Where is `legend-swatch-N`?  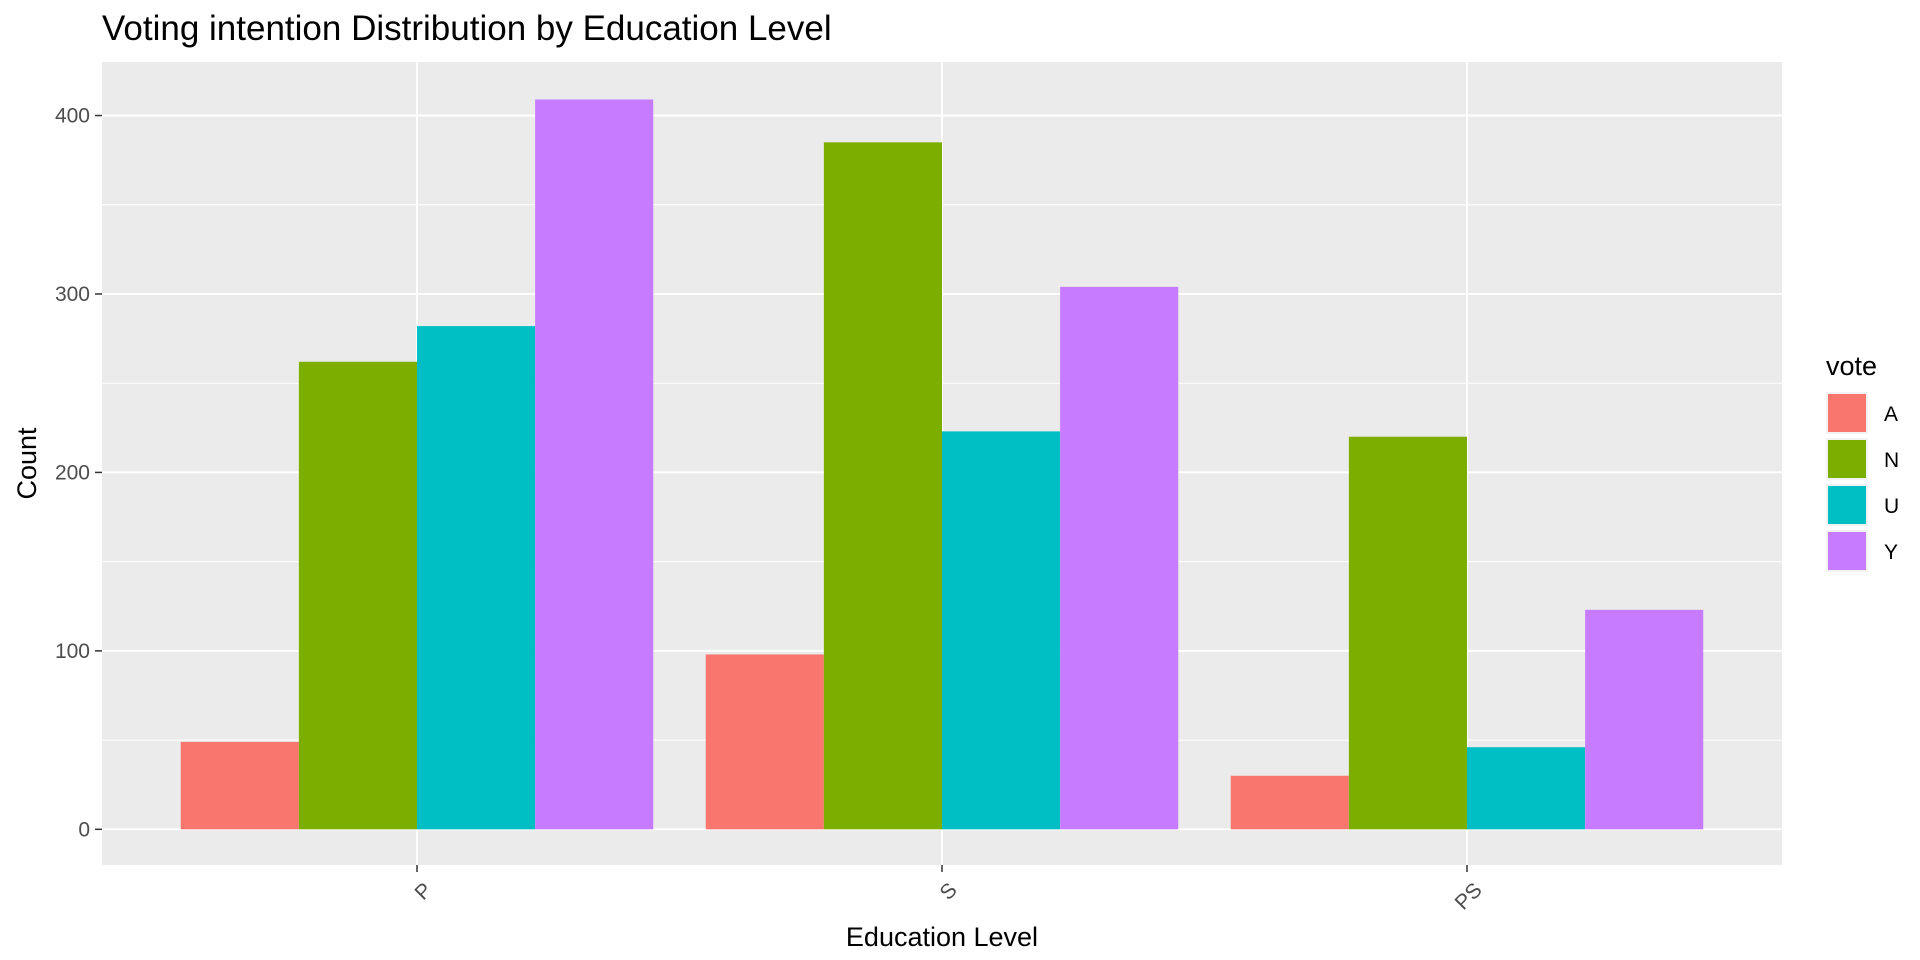
legend-swatch-N is located at coordinates (1847, 459).